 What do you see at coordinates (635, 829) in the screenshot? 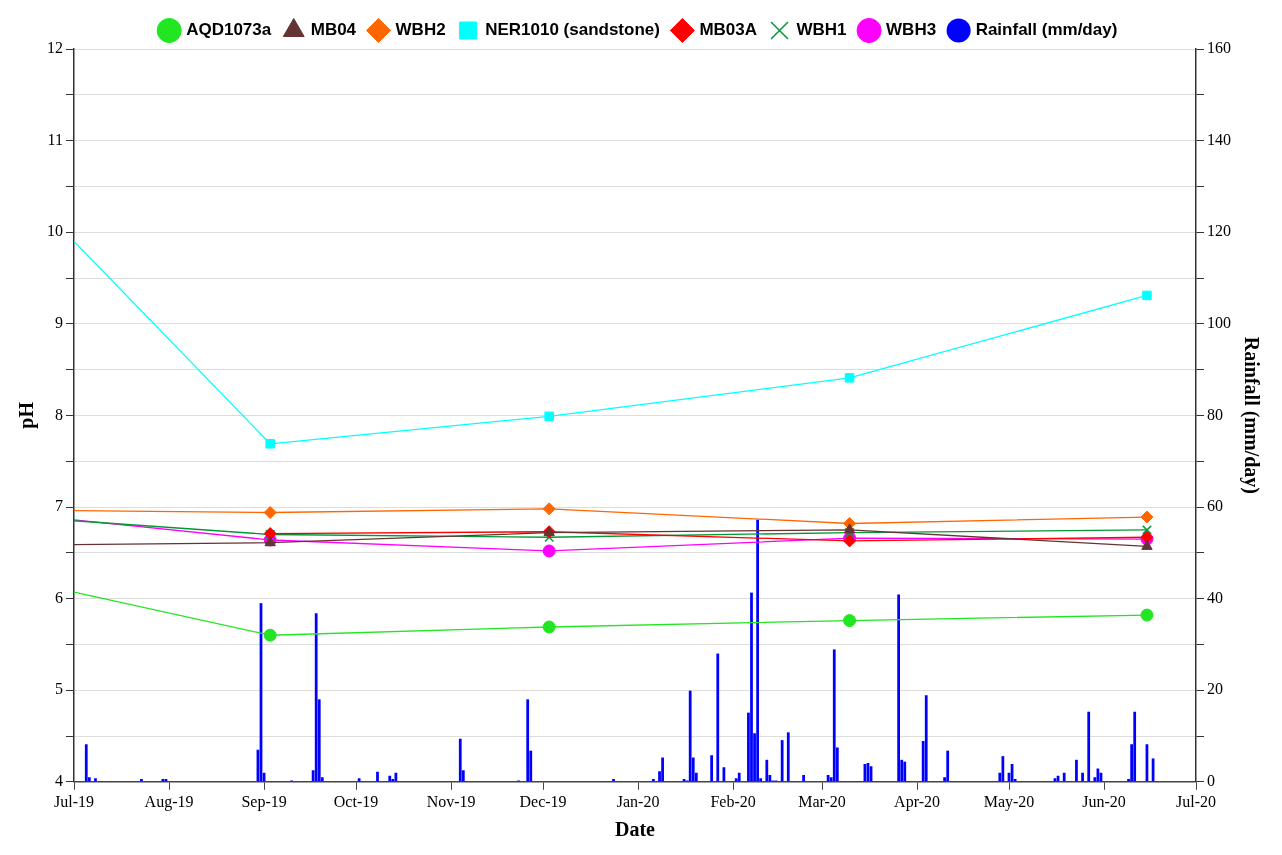
I see `x-axis-title: Date` at bounding box center [635, 829].